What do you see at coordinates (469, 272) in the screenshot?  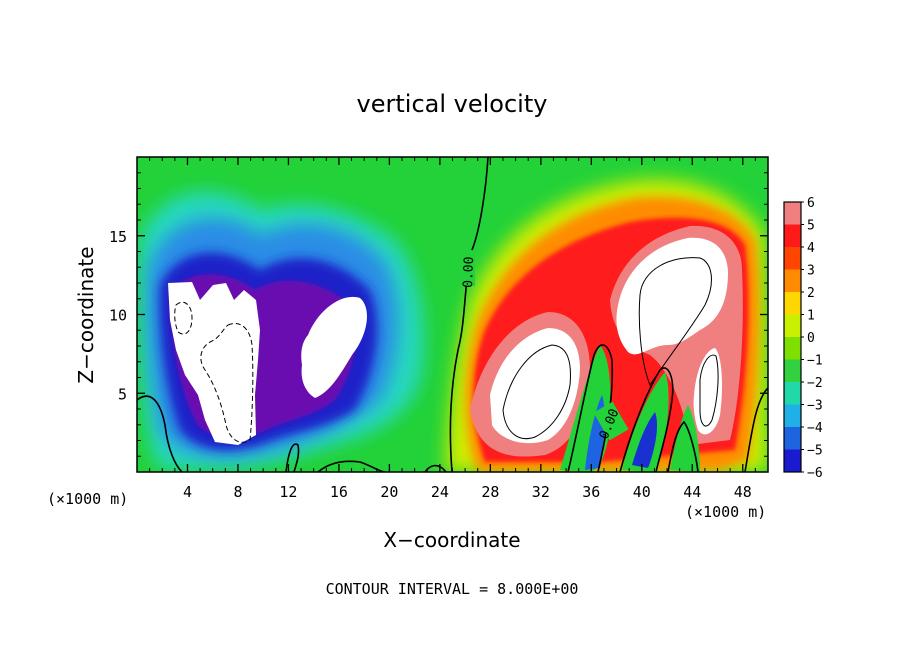 I see `contour-label-1: 0.00` at bounding box center [469, 272].